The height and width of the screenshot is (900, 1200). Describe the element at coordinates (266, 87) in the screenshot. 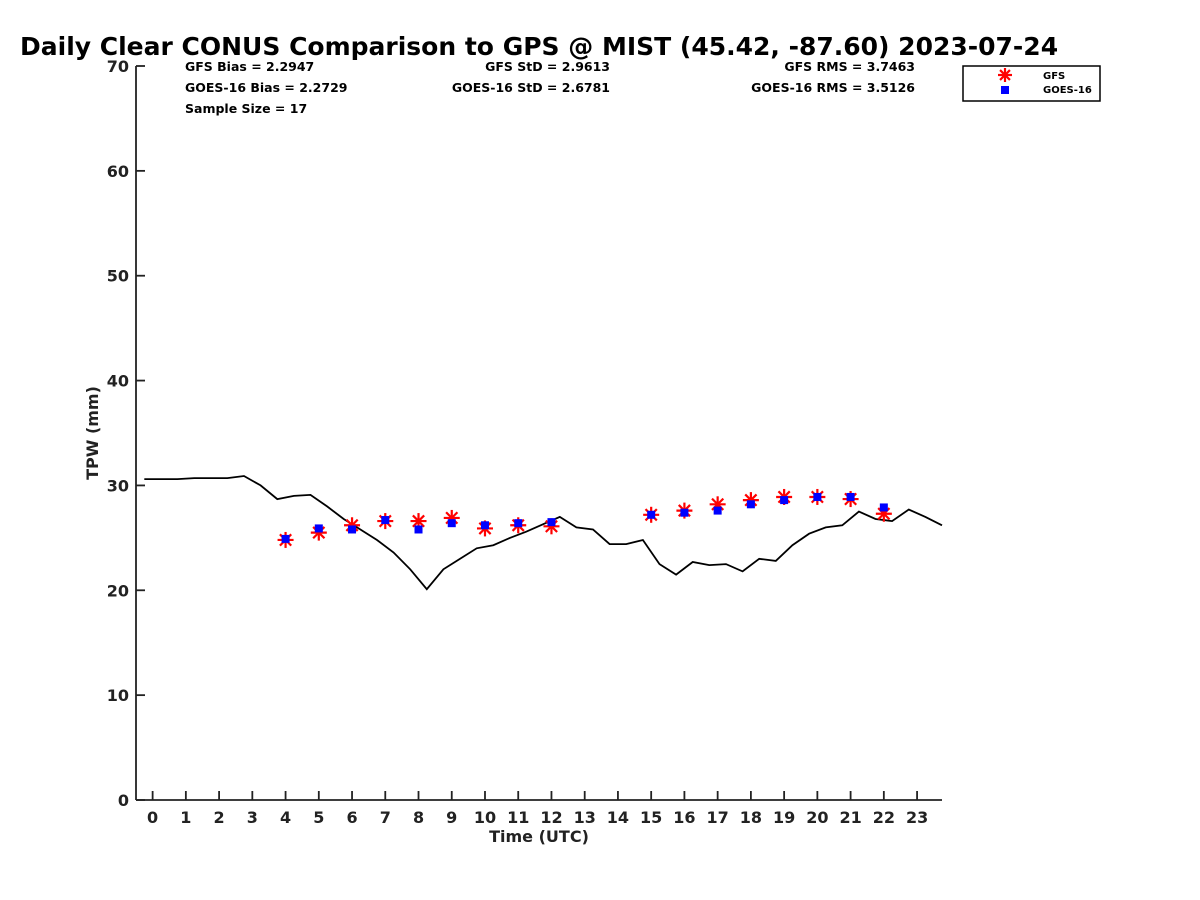

I see `goes-bias-stat: GOES-16 Bias = 2.2729` at that location.